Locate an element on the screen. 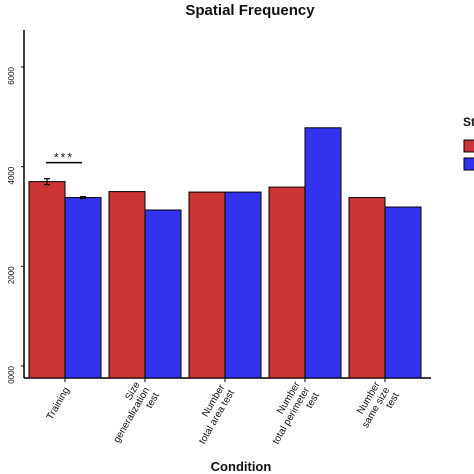 The width and height of the screenshot is (474, 474). significance-label: *** is located at coordinates (64, 158).